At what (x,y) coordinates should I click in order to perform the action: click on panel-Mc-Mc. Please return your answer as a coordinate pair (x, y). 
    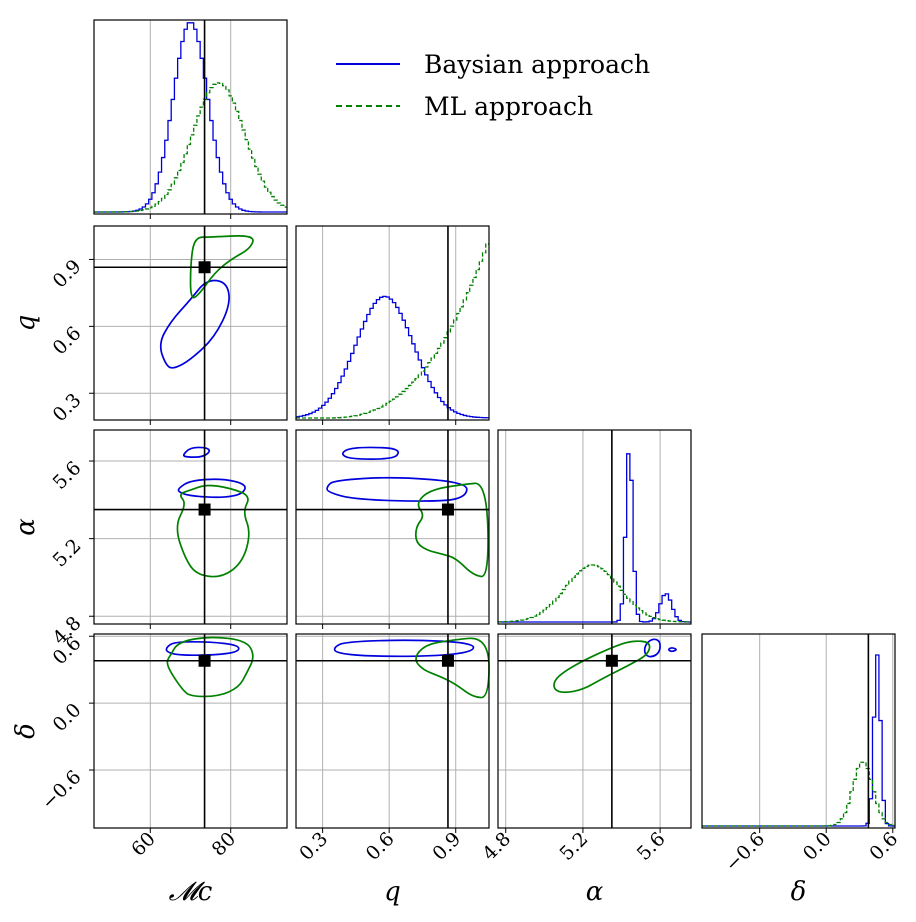
    Looking at the image, I should click on (190, 119).